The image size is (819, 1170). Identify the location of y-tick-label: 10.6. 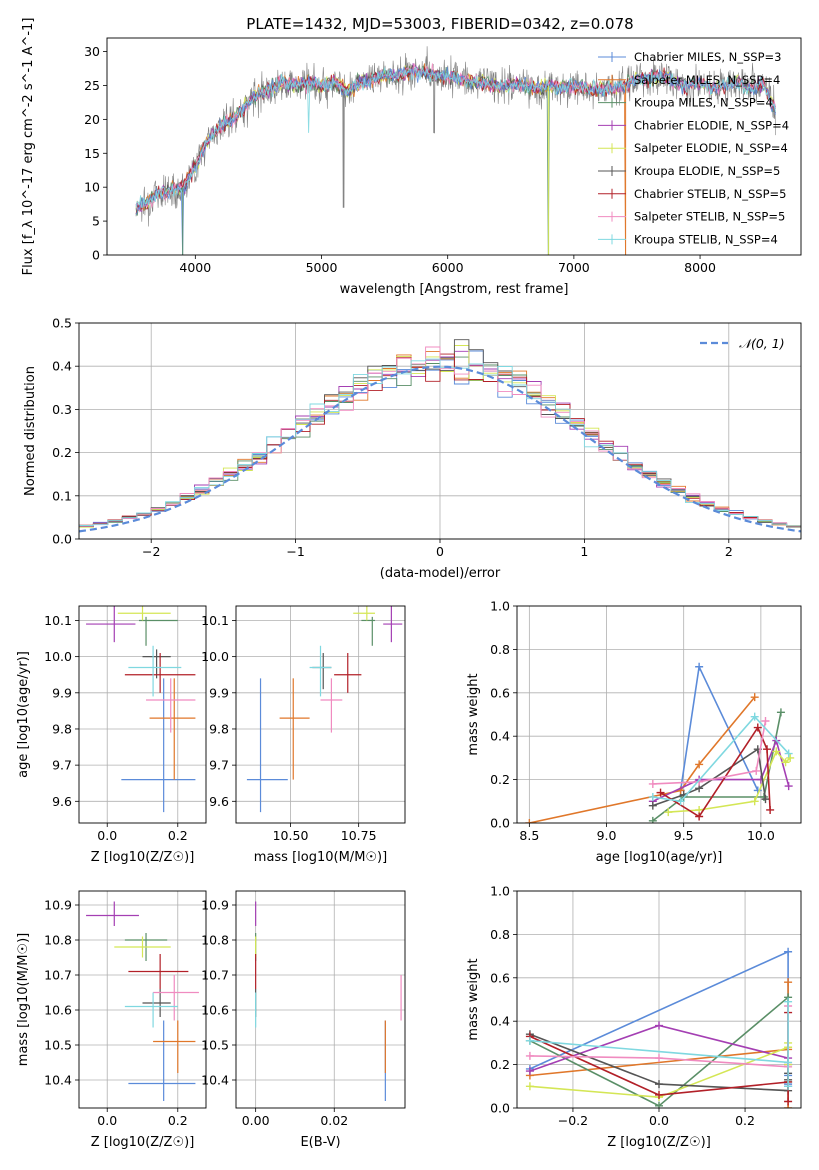
(215, 1010).